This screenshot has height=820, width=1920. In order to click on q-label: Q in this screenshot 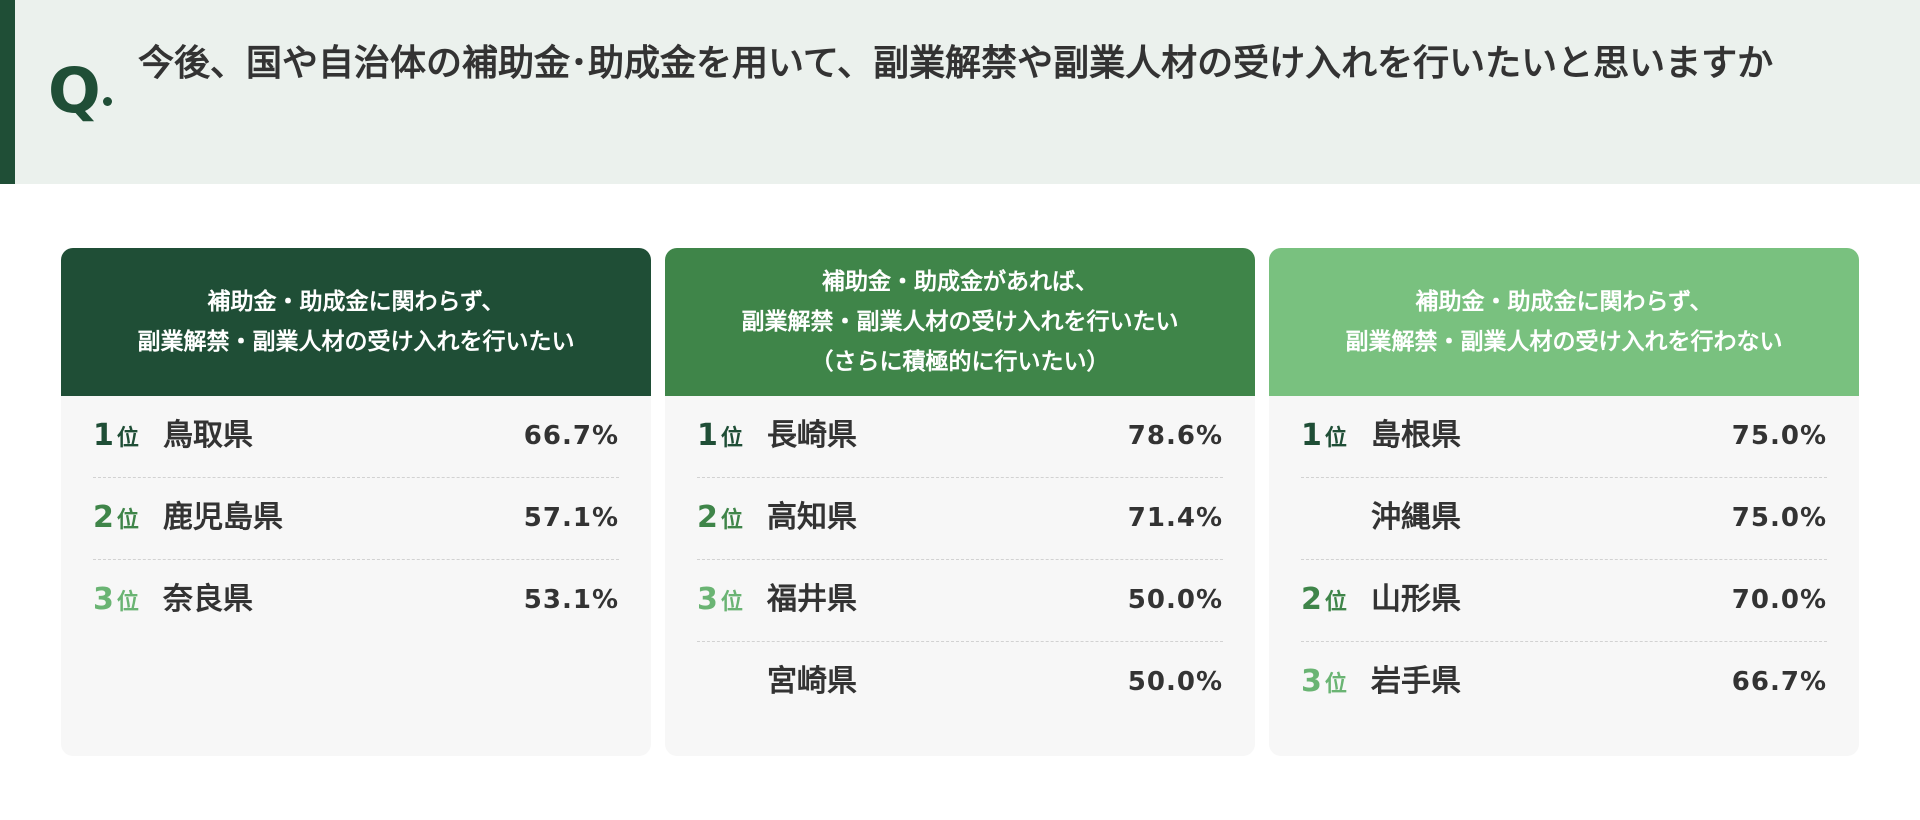, I will do `click(74, 90)`.